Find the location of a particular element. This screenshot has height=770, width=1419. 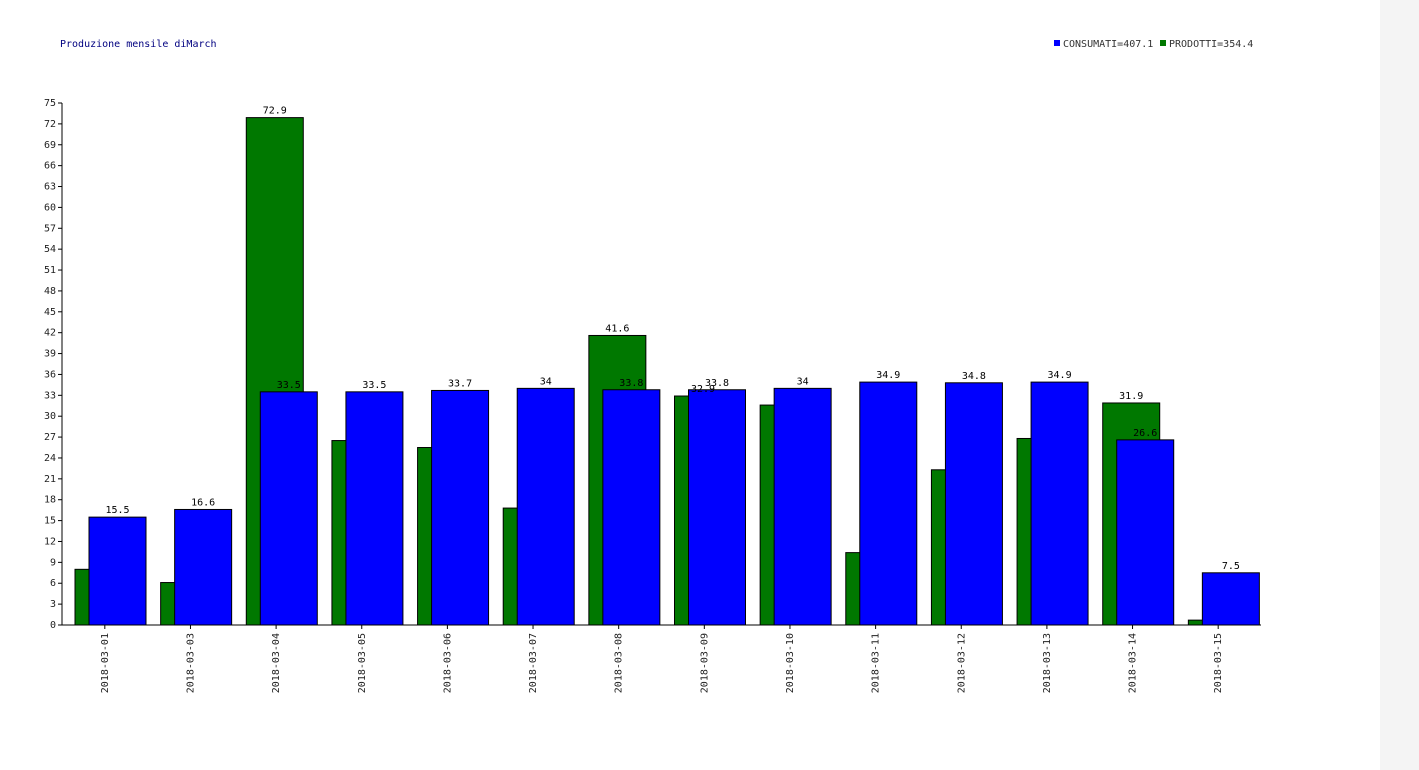

y-tick-label: 6 is located at coordinates (53, 583).